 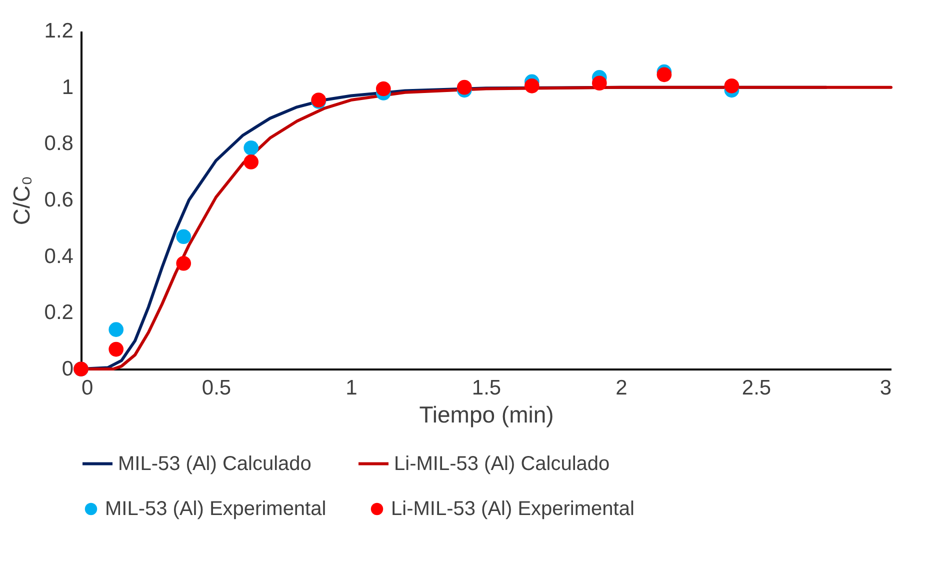 What do you see at coordinates (59, 312) in the screenshot?
I see `y-tick-label: 0.2` at bounding box center [59, 312].